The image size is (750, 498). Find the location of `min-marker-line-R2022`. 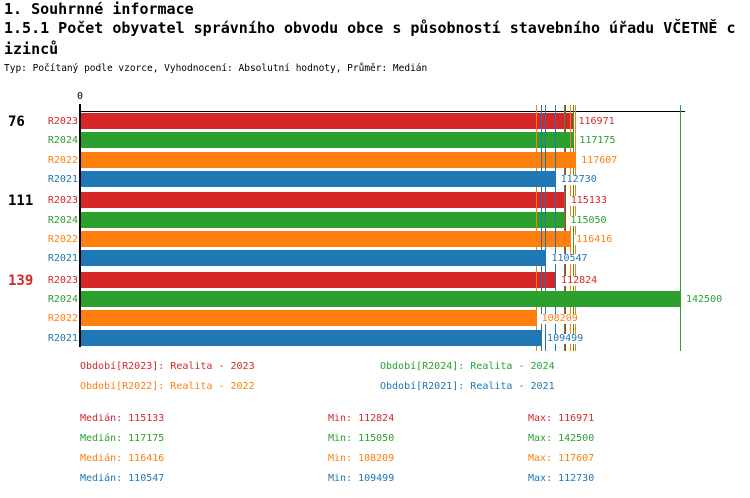

min-marker-line-R2022 is located at coordinates (536, 228).